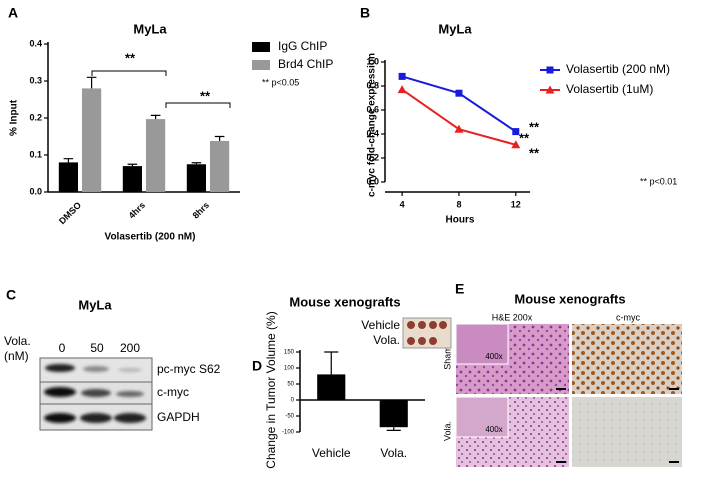 The height and width of the screenshot is (484, 718). What do you see at coordinates (609, 89) in the screenshot?
I see `legend-label: Volasertib (1uM)` at bounding box center [609, 89].